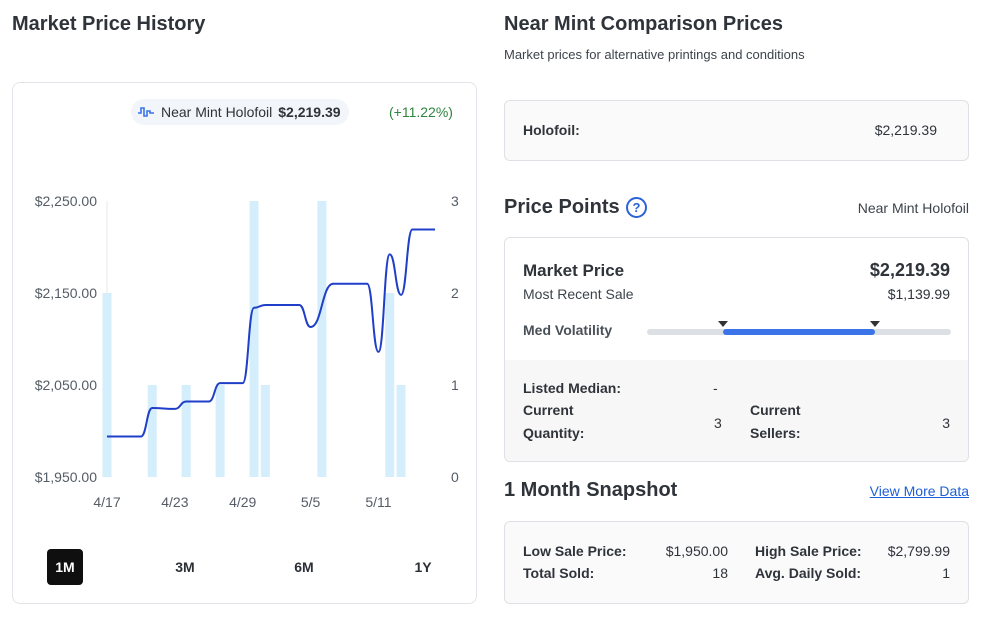  What do you see at coordinates (378, 502) in the screenshot?
I see `x-tick-label: 5/11` at bounding box center [378, 502].